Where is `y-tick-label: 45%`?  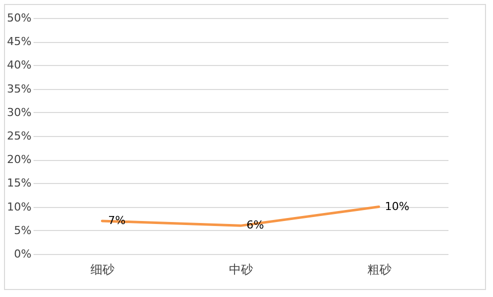 y-tick-label: 45% is located at coordinates (19, 41).